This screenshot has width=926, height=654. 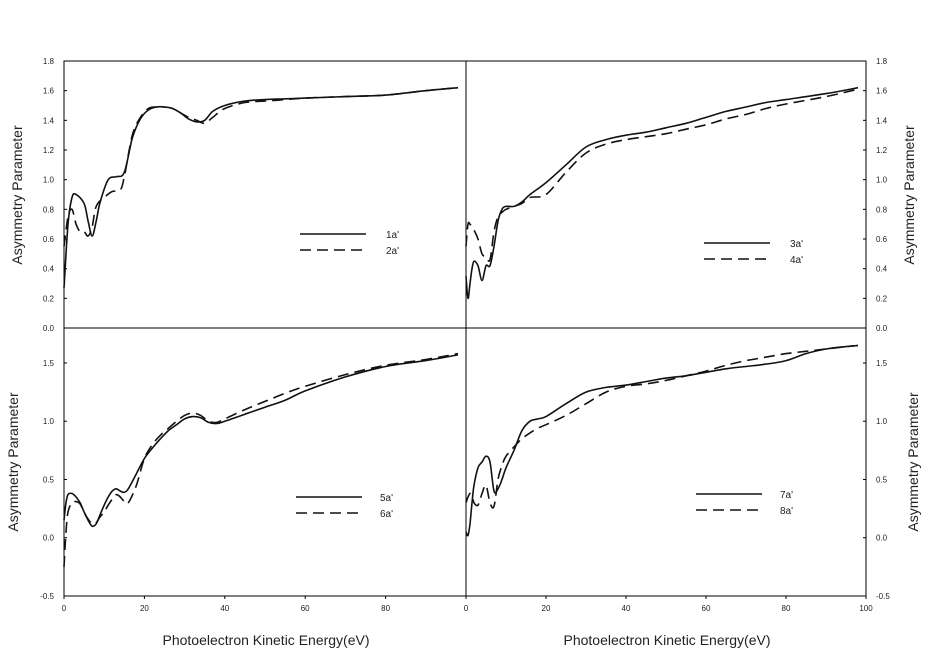 I want to click on y-axis-label-bottom-left: Asymmetry Parameter, so click(x=13, y=462).